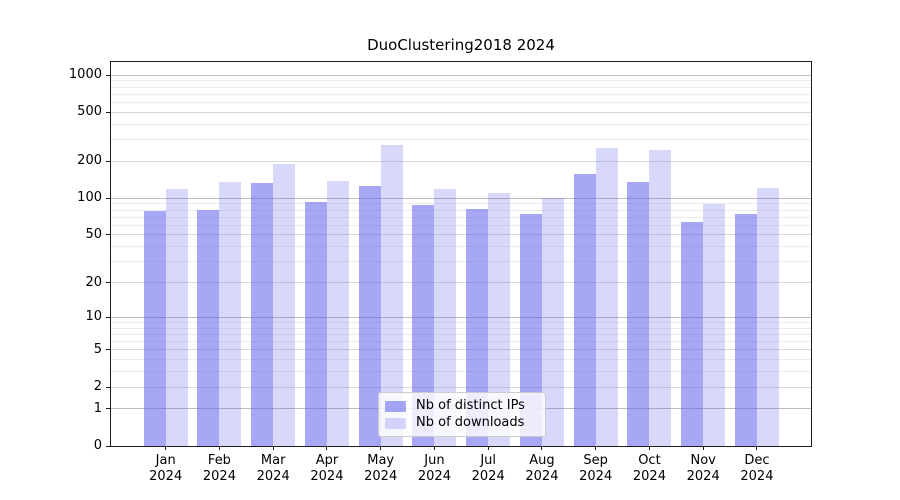 This screenshot has width=900, height=500. Describe the element at coordinates (381, 469) in the screenshot. I see `x-tick-label: May 2024` at that location.